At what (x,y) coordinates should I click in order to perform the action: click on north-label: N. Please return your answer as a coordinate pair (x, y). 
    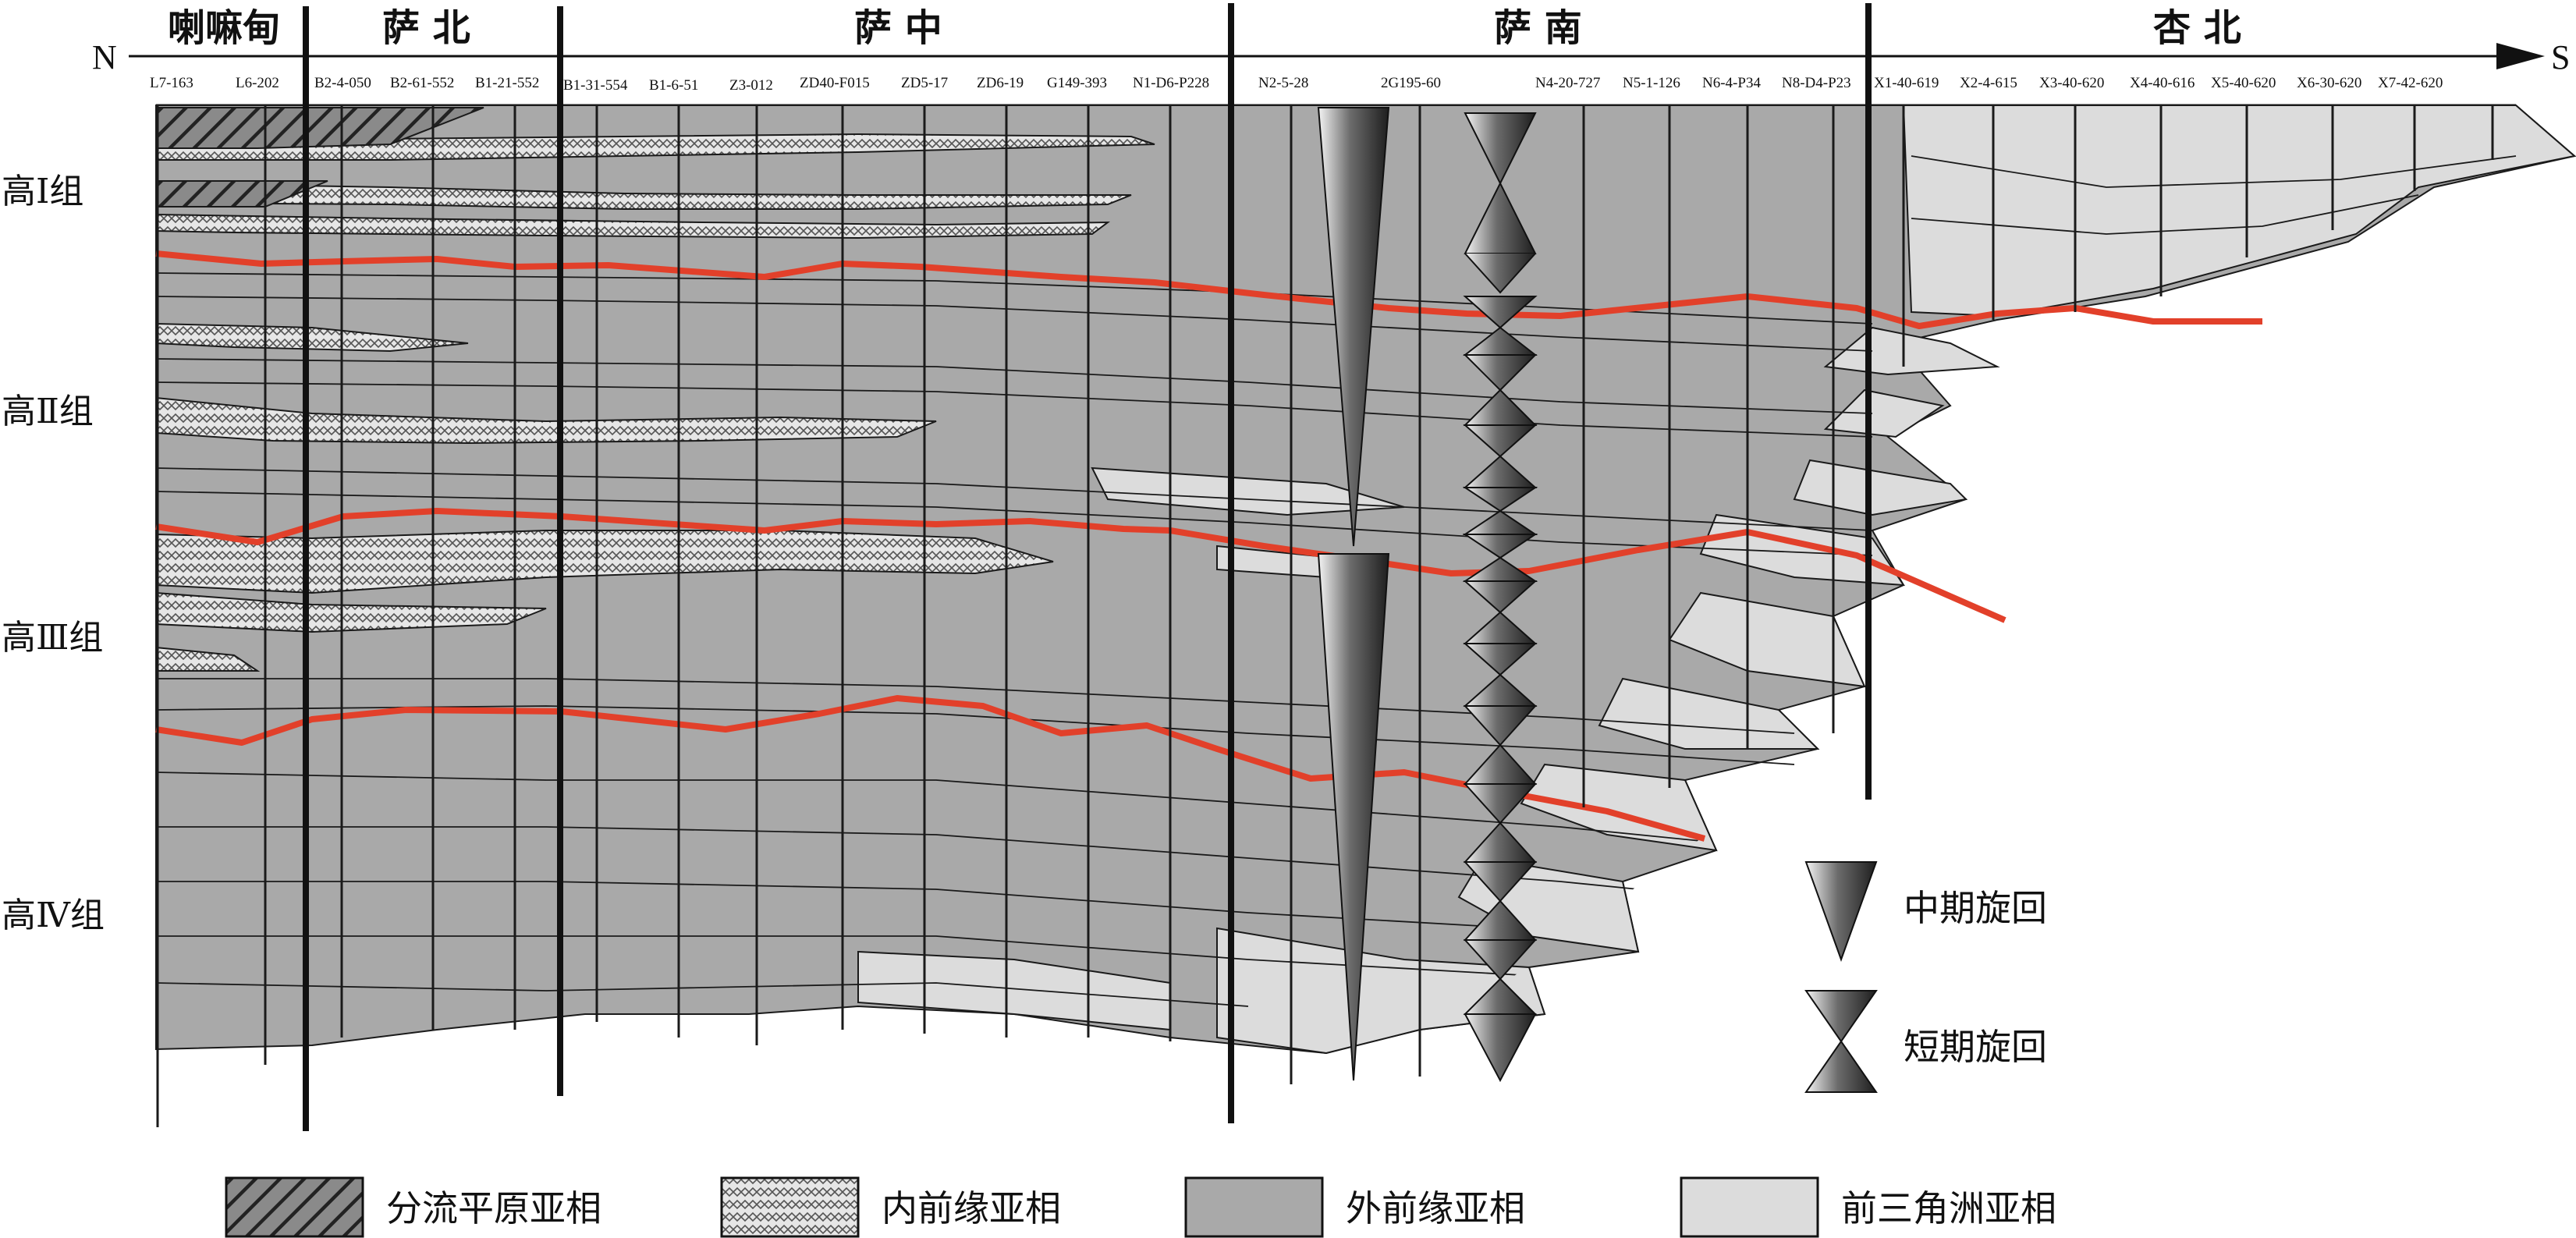
    Looking at the image, I should click on (104, 57).